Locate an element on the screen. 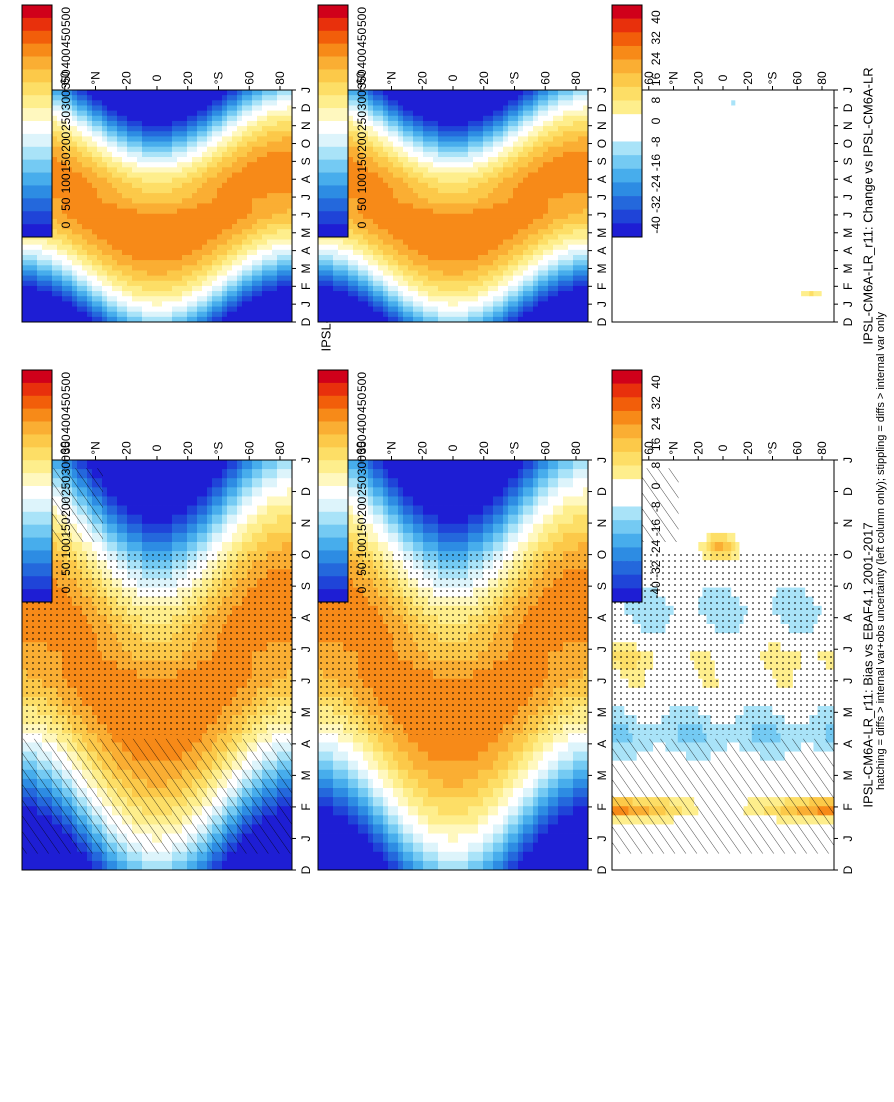  model-left-lat-label: °S is located at coordinates (219, 448).